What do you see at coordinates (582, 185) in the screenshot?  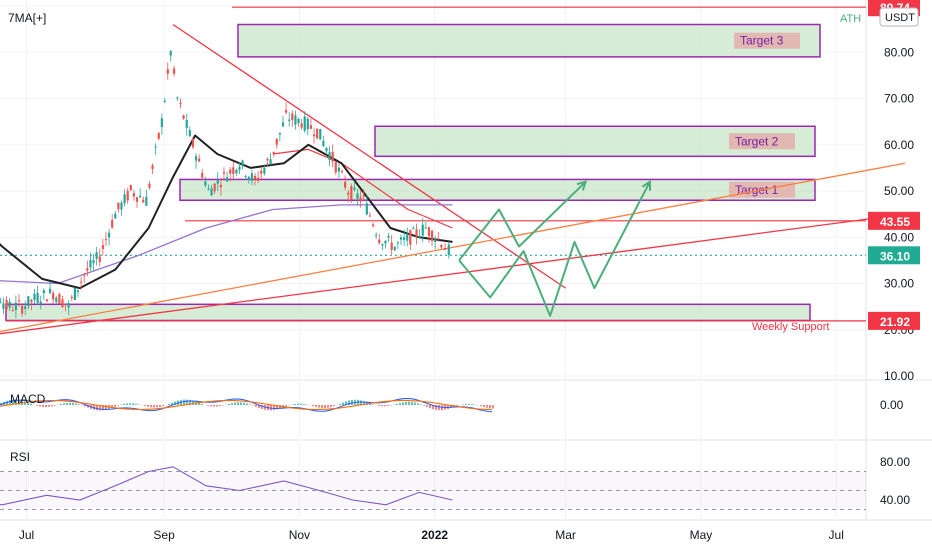 I see `projection-arrow-a` at bounding box center [582, 185].